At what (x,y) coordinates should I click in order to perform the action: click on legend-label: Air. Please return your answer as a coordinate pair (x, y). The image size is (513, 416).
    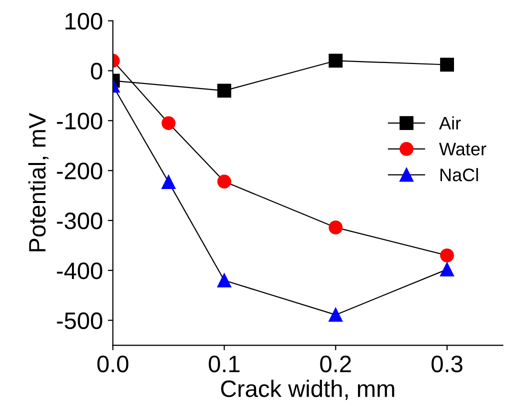
    Looking at the image, I should click on (450, 123).